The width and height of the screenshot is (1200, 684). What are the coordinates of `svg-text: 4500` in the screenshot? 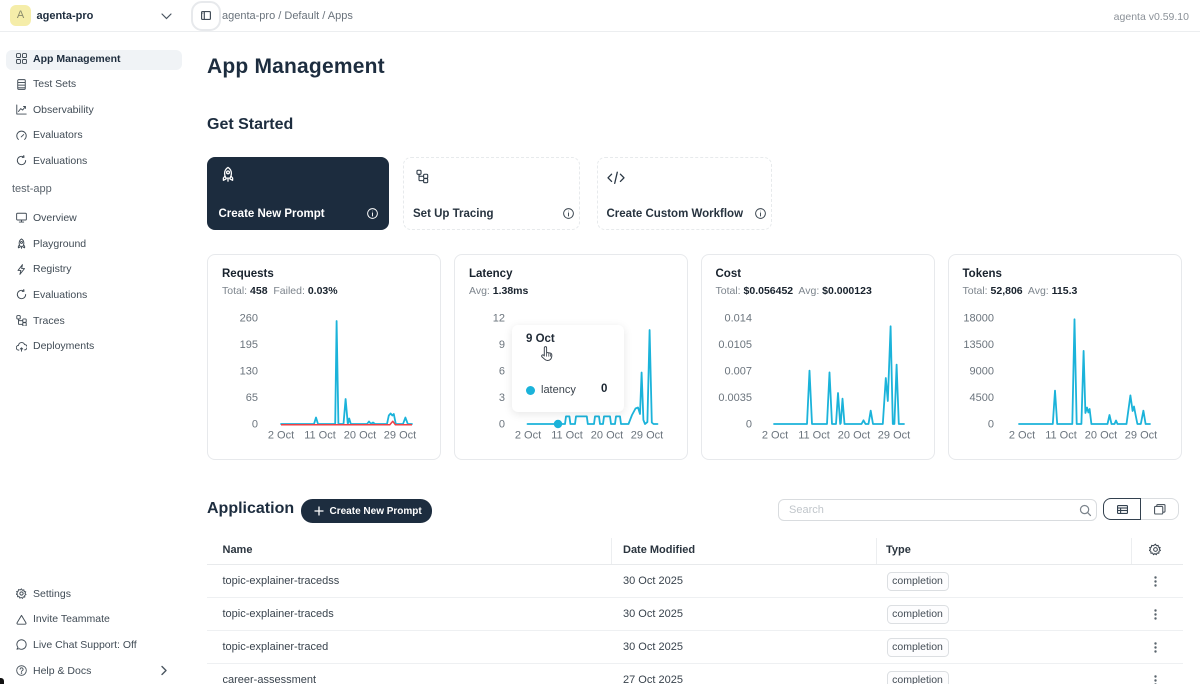 It's located at (981, 398).